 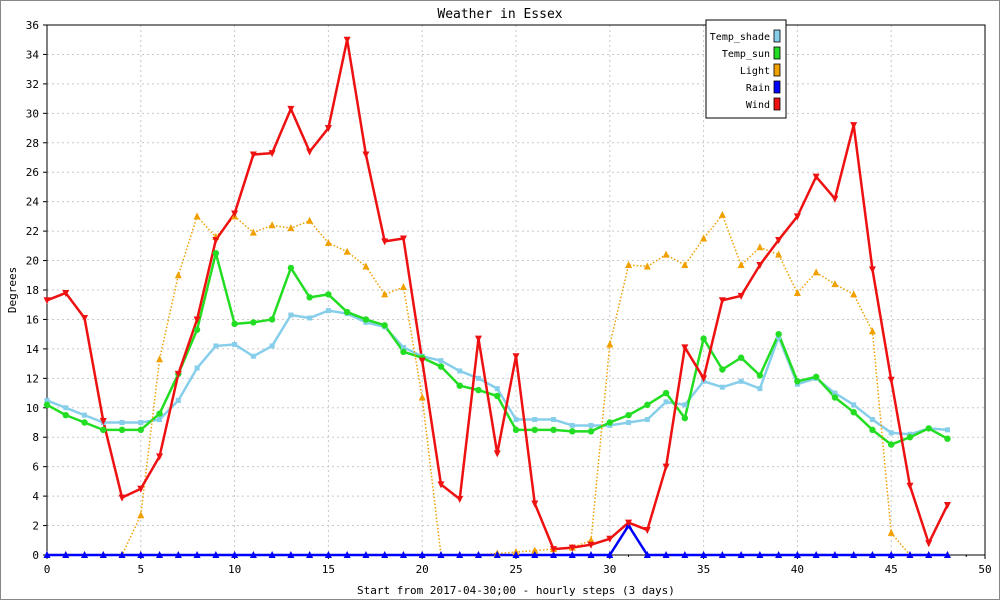 I want to click on y-tick-label: 34, so click(x=33, y=54).